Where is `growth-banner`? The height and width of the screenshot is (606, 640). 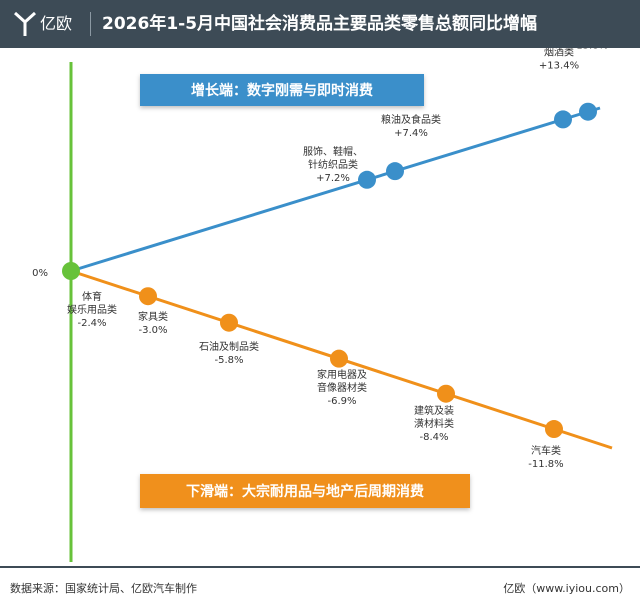
growth-banner is located at coordinates (282, 90).